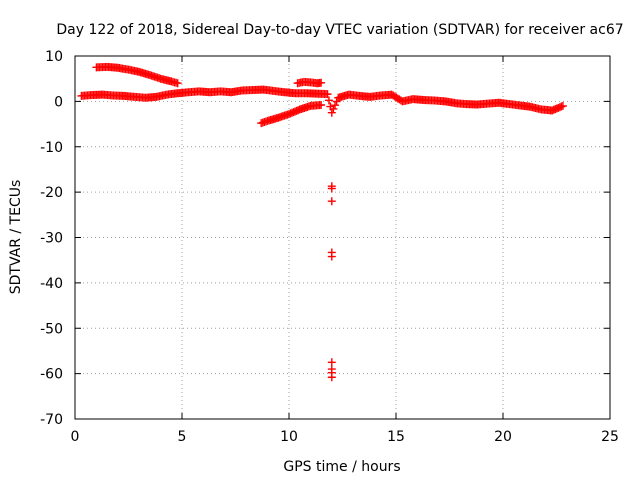 The width and height of the screenshot is (640, 480). What do you see at coordinates (396, 437) in the screenshot?
I see `x-tick-label: 15` at bounding box center [396, 437].